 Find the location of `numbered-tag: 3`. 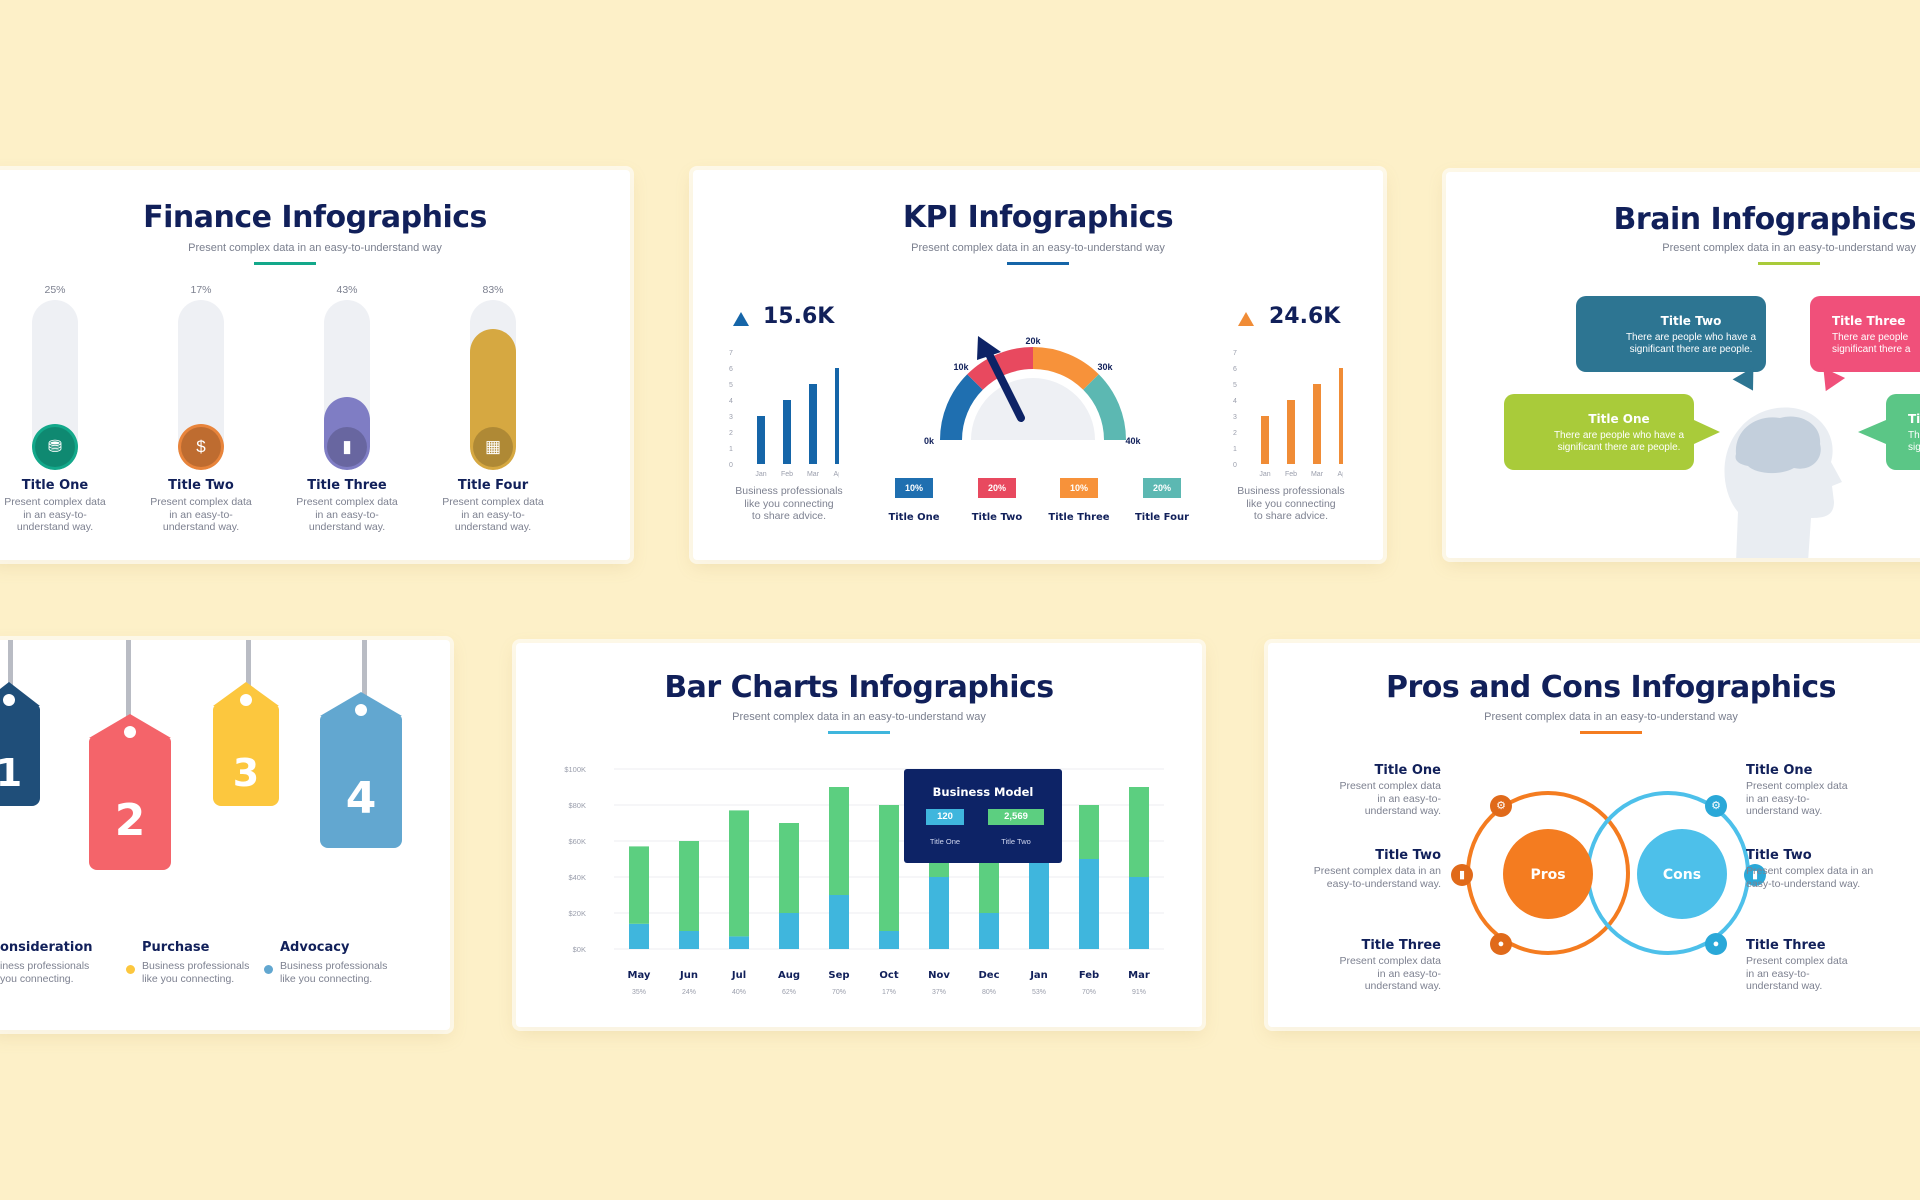

numbered-tag: 3 is located at coordinates (246, 755).